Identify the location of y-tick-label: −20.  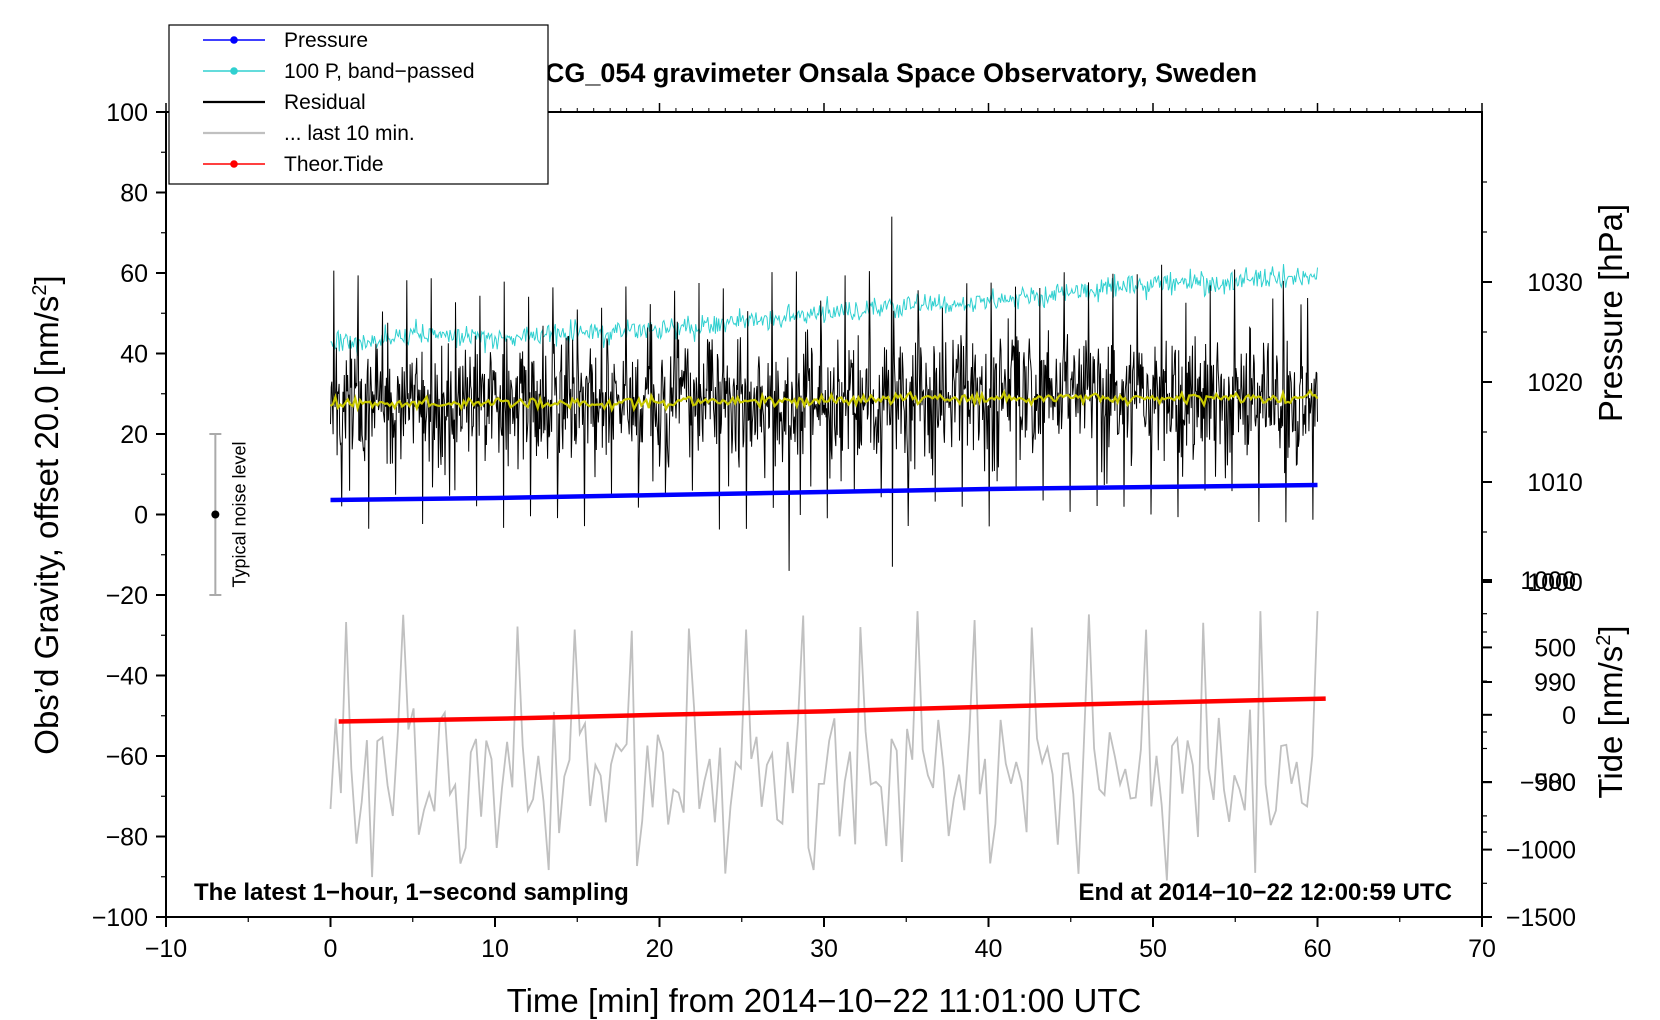
(127, 596).